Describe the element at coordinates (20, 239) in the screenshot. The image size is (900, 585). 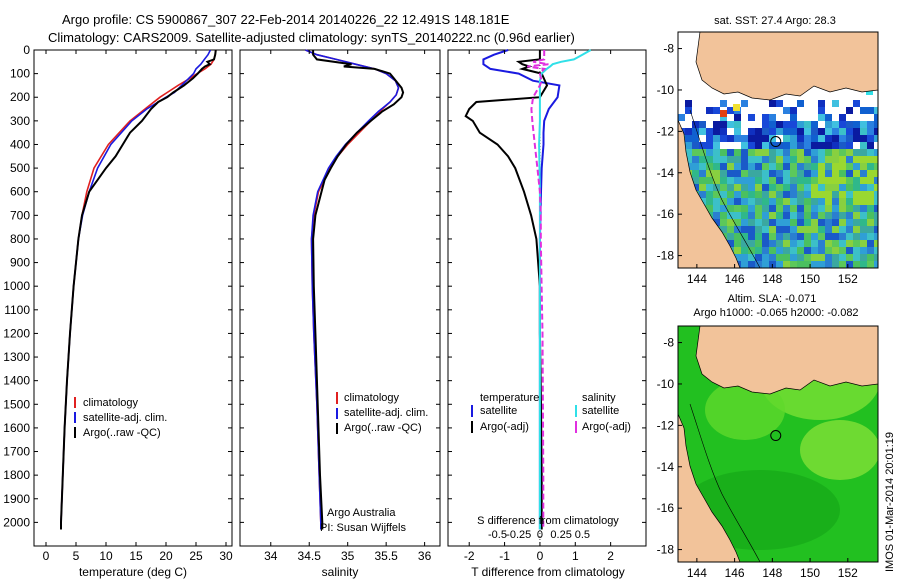
I see `y-tick-label: 800` at that location.